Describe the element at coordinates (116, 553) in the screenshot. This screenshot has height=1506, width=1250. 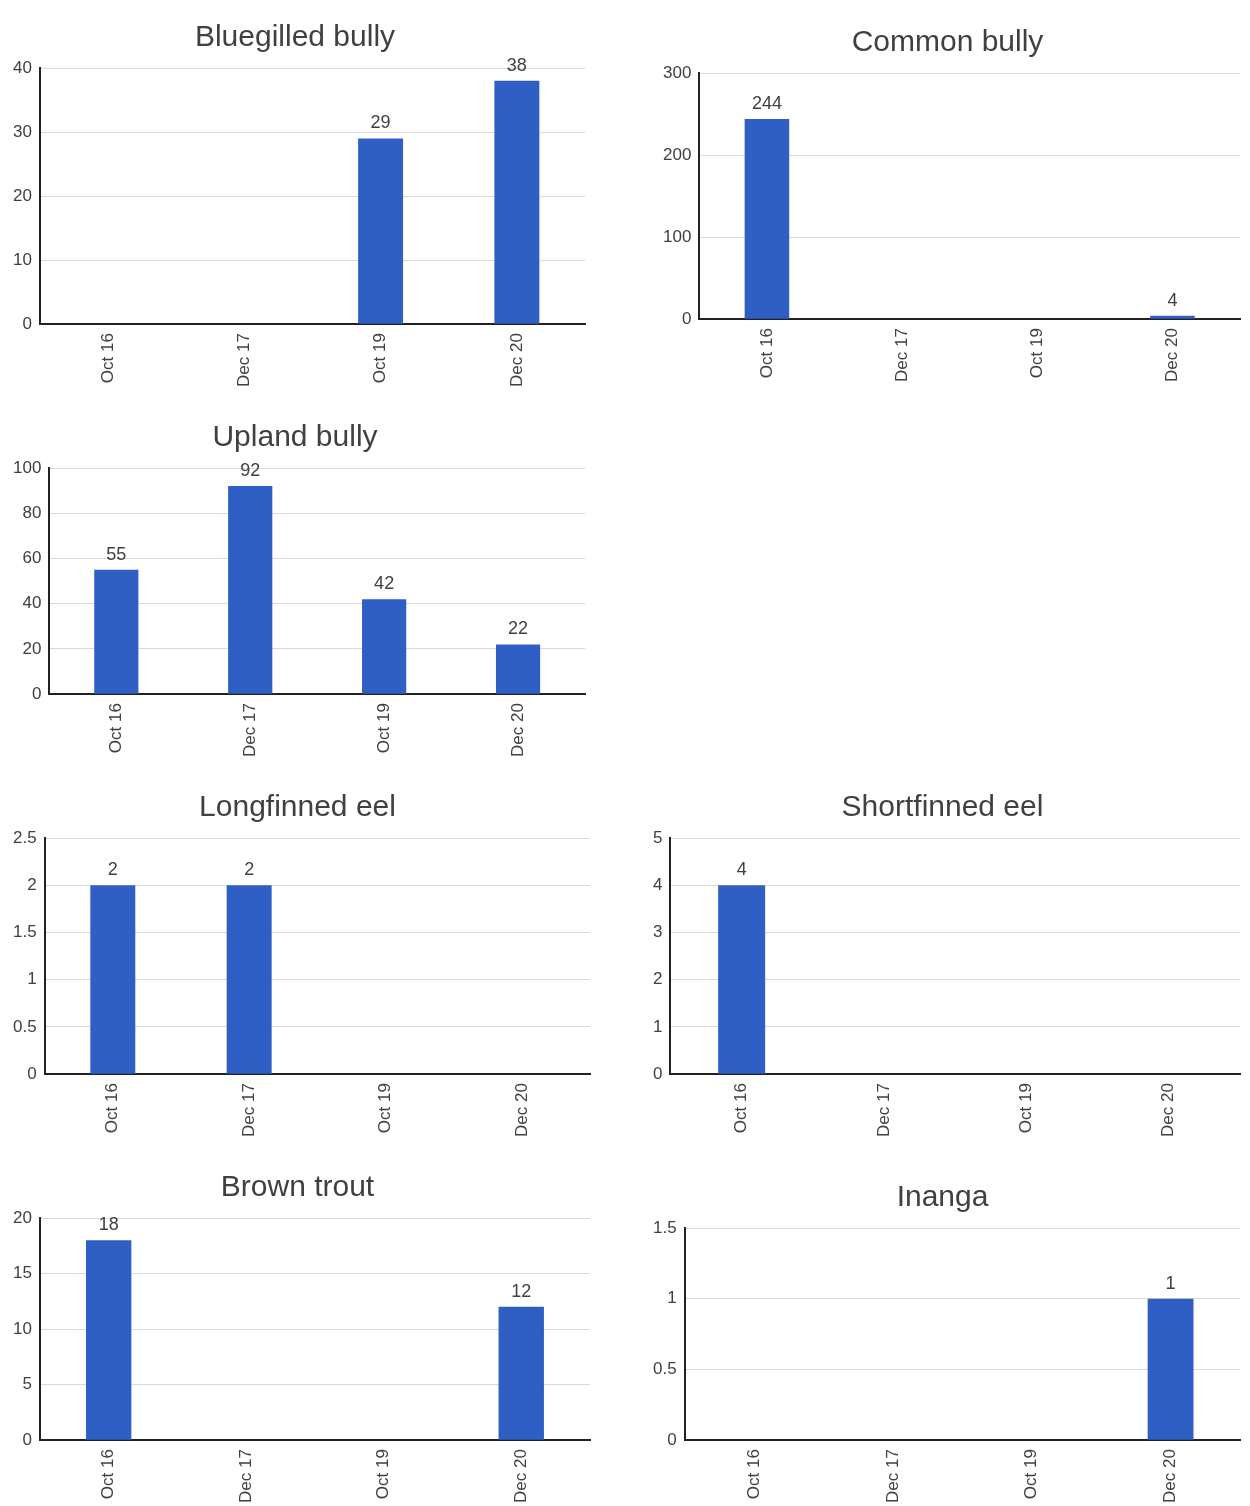
I see `data-label: 55` at that location.